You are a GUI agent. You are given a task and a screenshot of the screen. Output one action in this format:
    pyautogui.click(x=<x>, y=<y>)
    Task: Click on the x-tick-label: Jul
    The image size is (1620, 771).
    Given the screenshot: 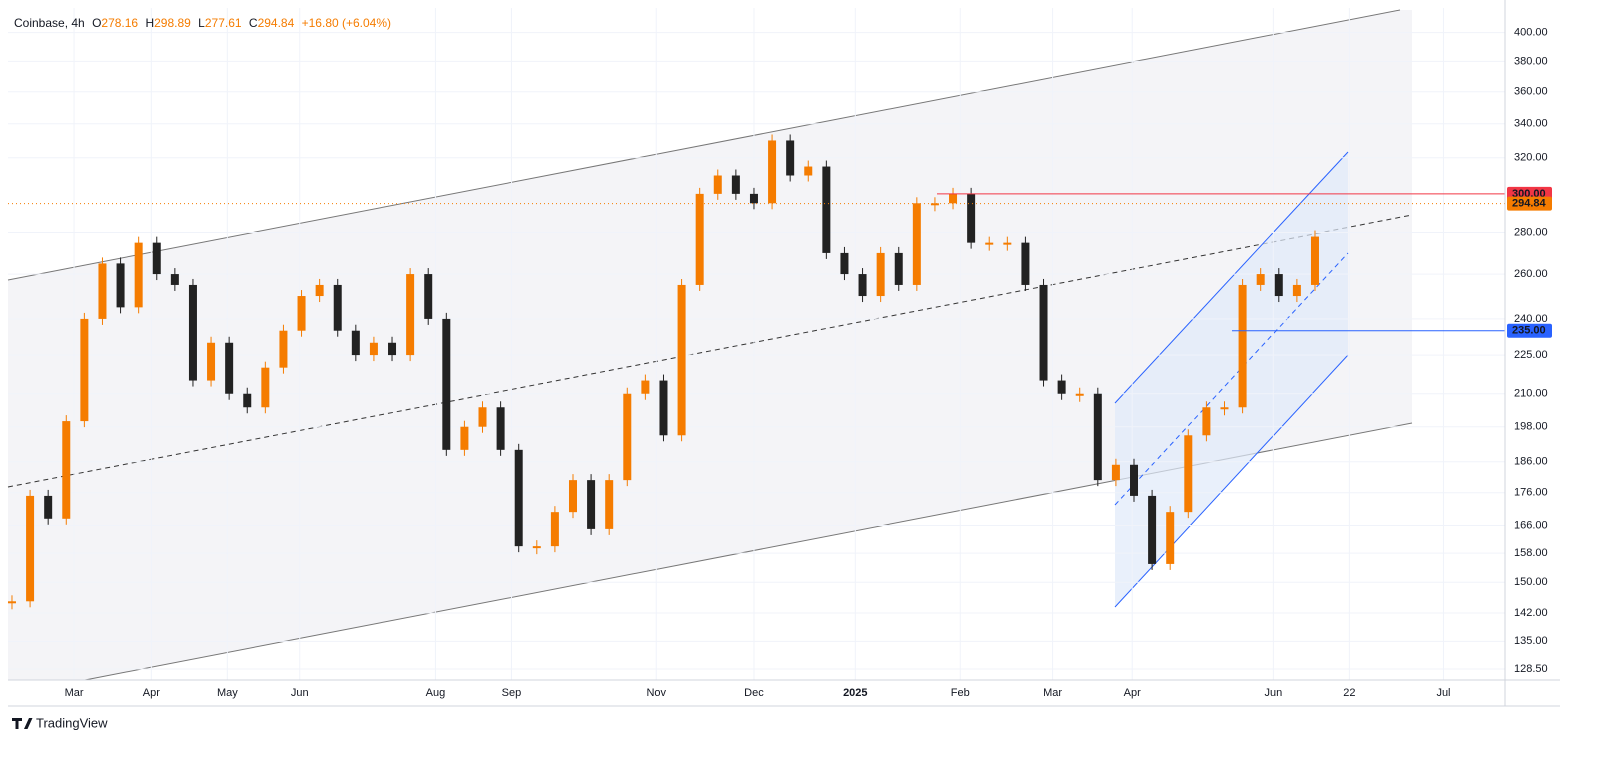 What is the action you would take?
    pyautogui.click(x=1443, y=693)
    